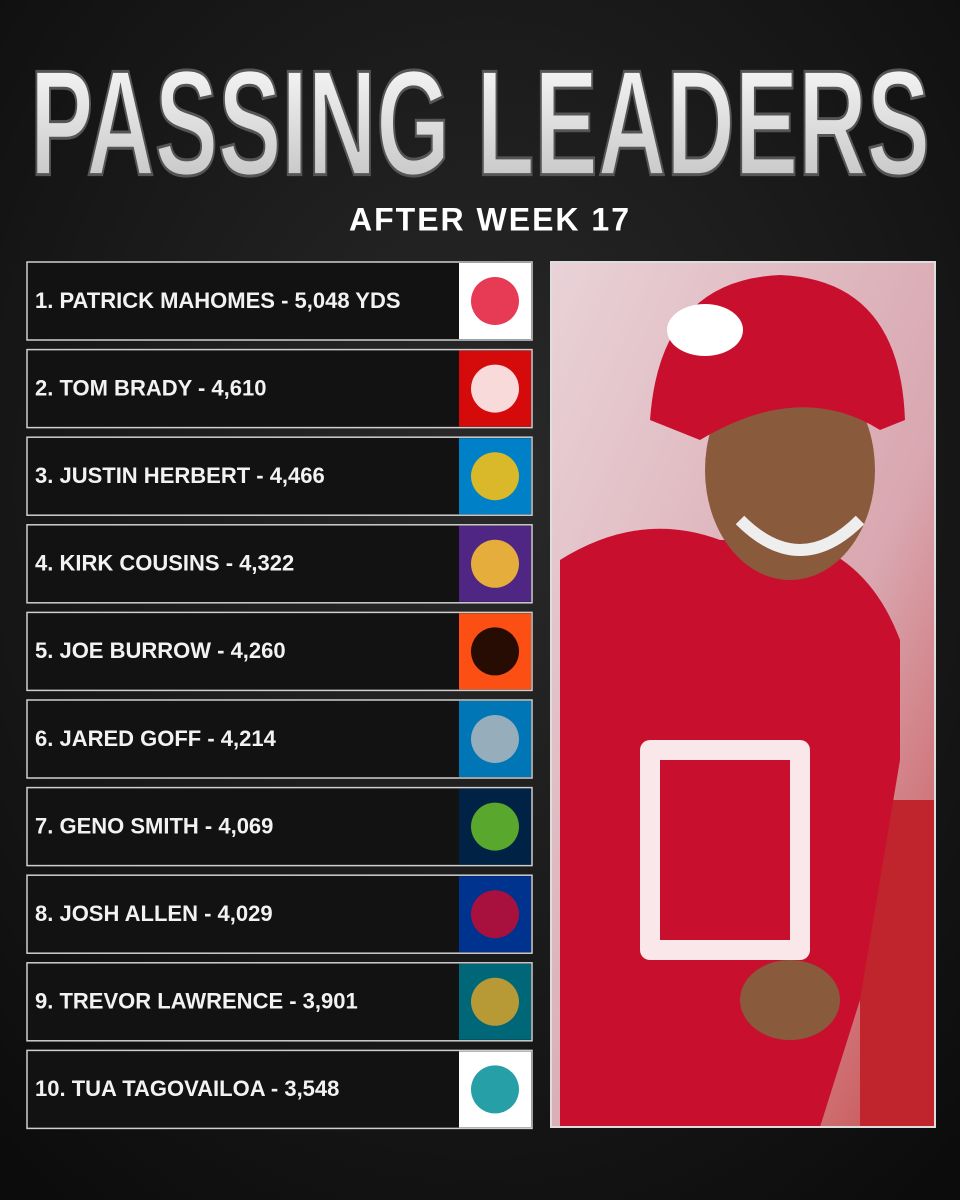  Describe the element at coordinates (150, 387) in the screenshot. I see `row-text: 2. TOM BRADY - 4,610` at that location.